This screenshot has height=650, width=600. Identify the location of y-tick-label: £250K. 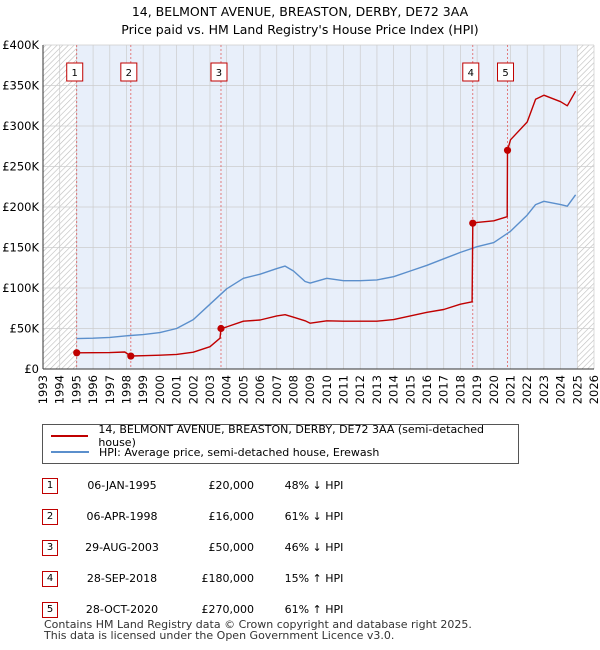
(20, 167).